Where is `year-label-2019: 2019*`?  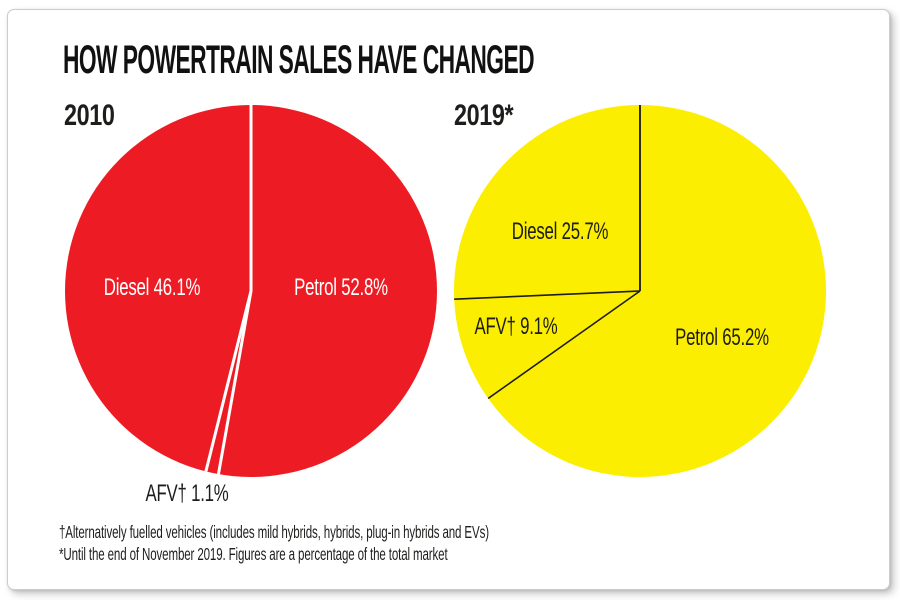 year-label-2019: 2019* is located at coordinates (484, 115).